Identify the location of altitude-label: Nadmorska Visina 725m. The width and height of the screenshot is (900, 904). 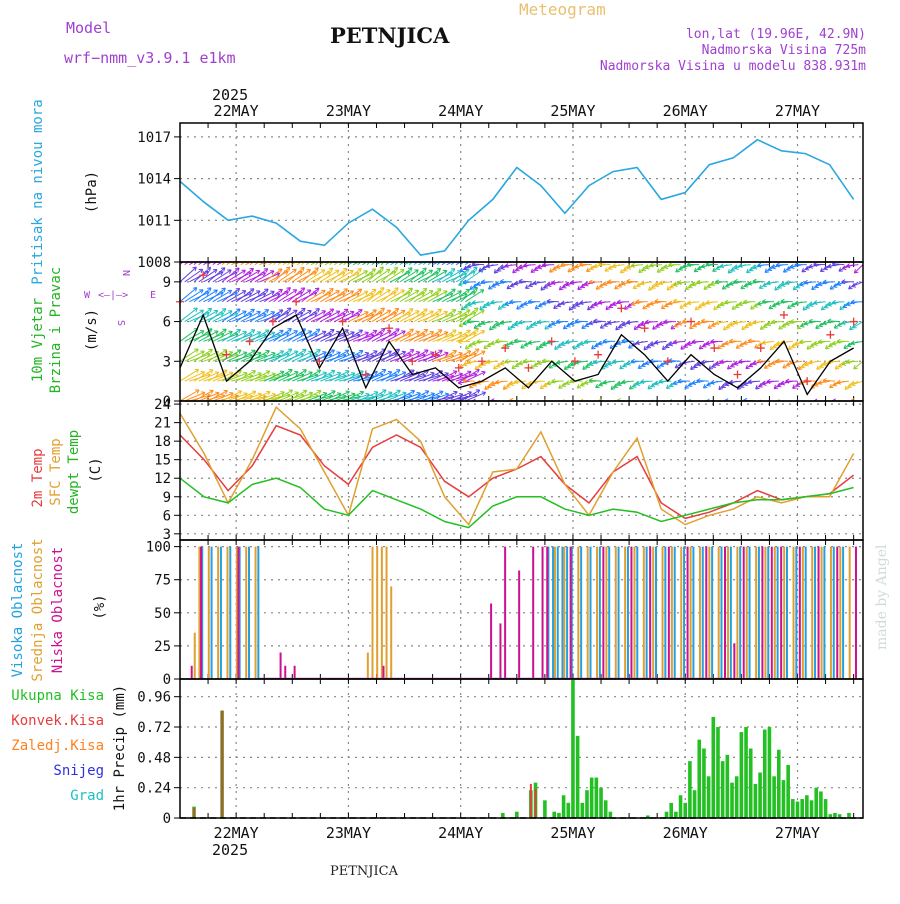
(784, 50).